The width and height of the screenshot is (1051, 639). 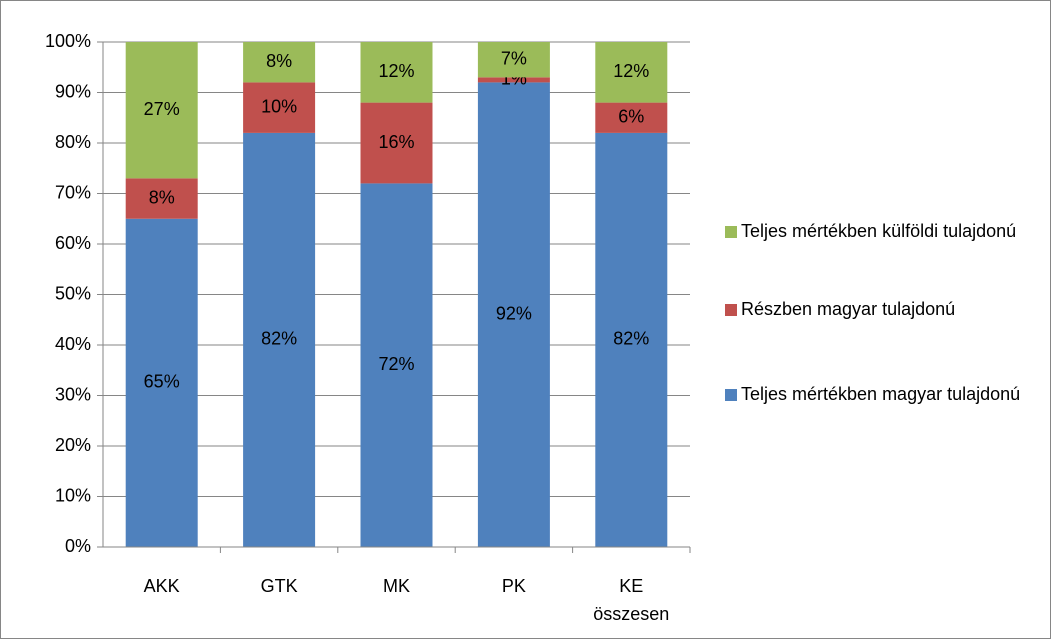 What do you see at coordinates (848, 309) in the screenshot?
I see `legend-label: Részben magyar tulajdonú` at bounding box center [848, 309].